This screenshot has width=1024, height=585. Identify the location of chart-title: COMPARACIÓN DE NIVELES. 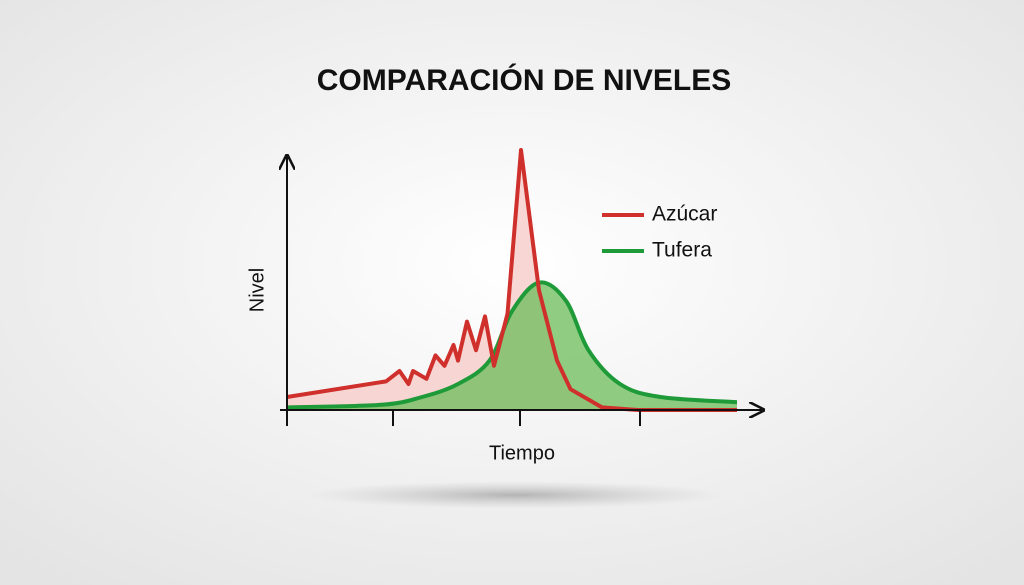
(524, 80).